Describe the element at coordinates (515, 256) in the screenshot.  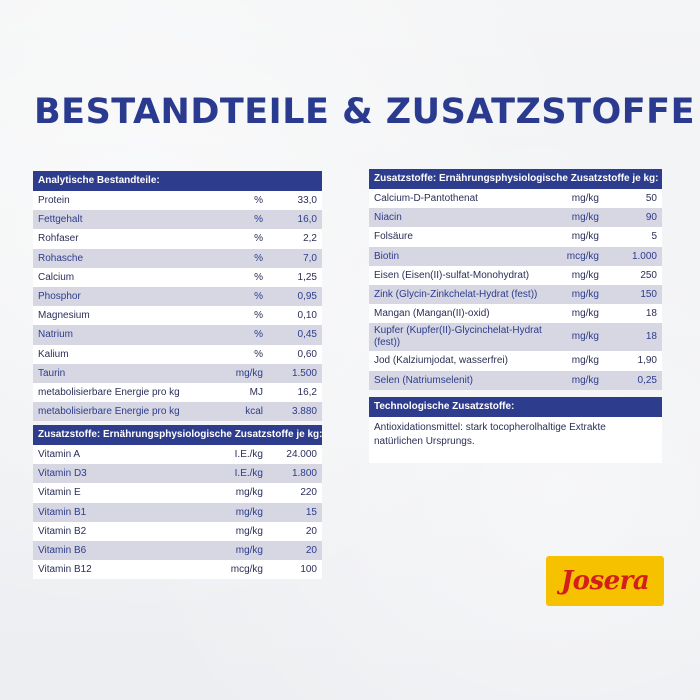
I see `table-row: Biotin mcg/kg 1.000` at that location.